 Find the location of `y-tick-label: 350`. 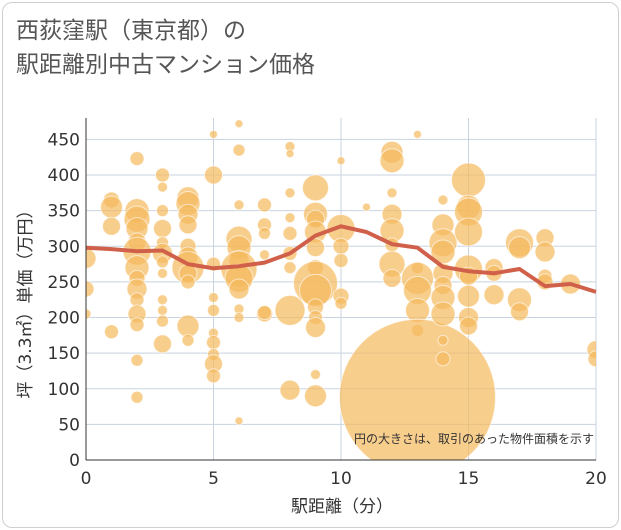

y-tick-label: 350 is located at coordinates (64, 212).